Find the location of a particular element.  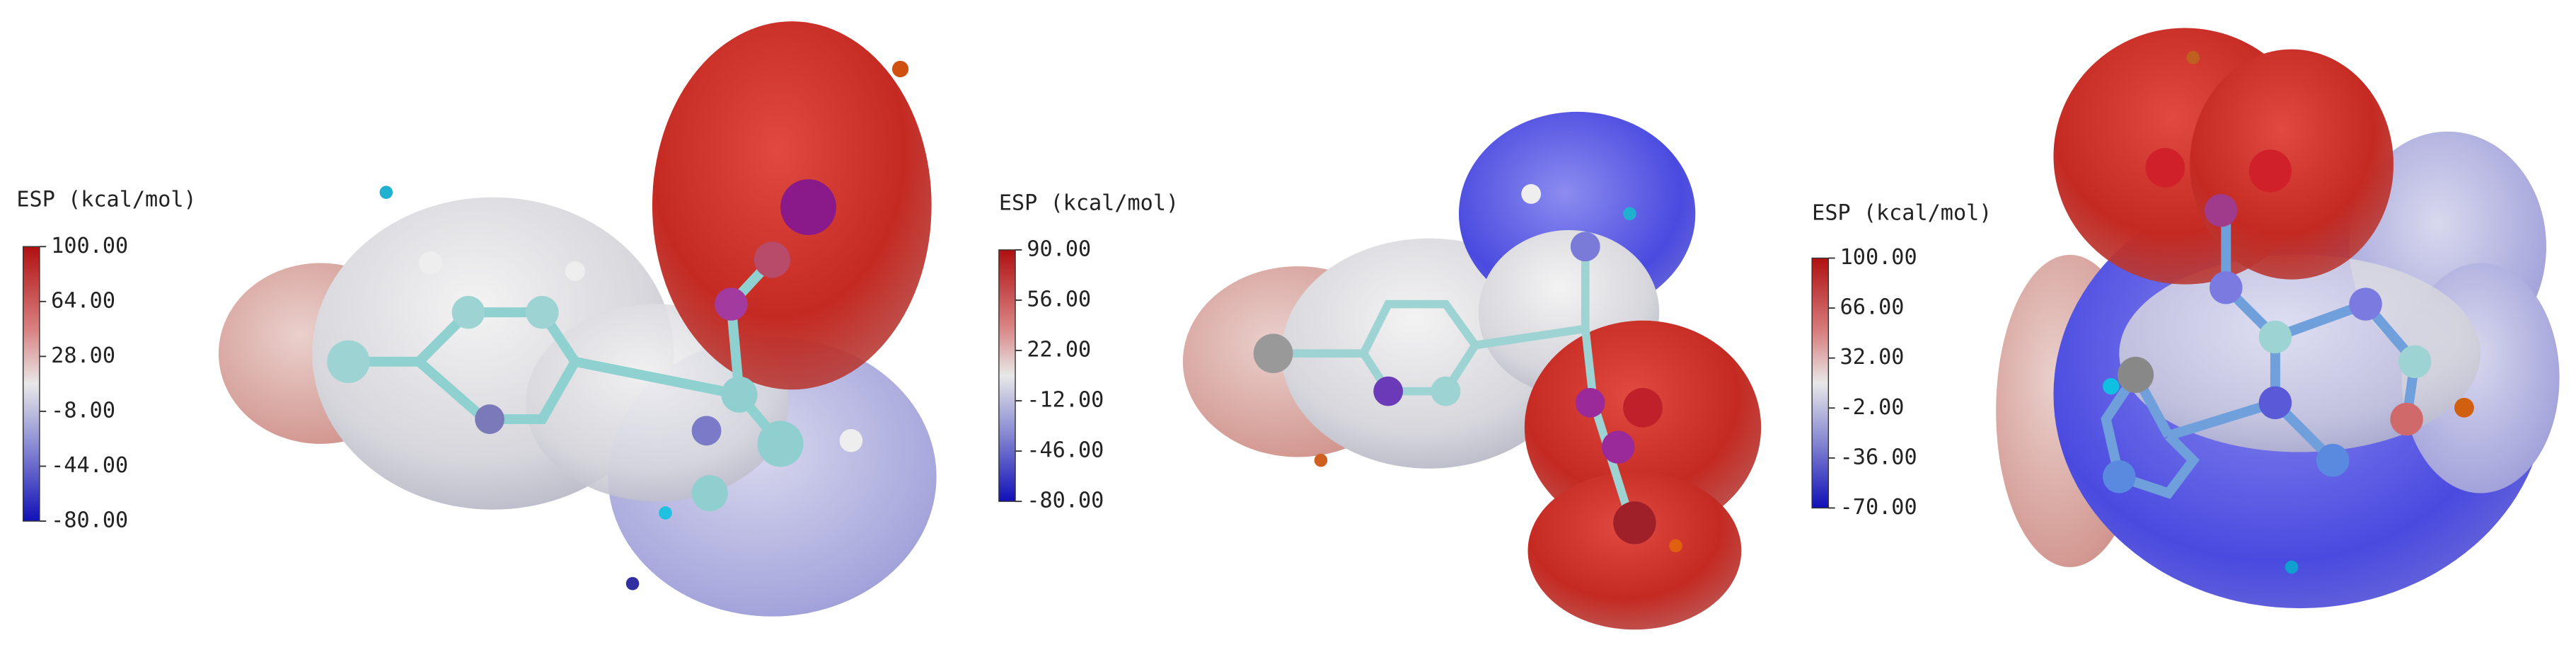

colorbar-tick-label: -12.00 is located at coordinates (1065, 400).